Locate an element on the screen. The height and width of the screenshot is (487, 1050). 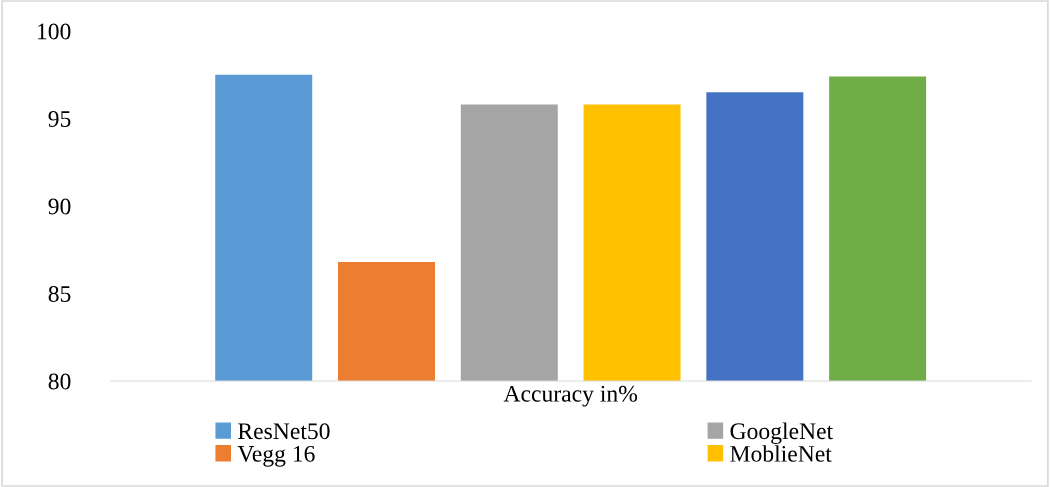
legend-label: MoblieNet is located at coordinates (781, 453).